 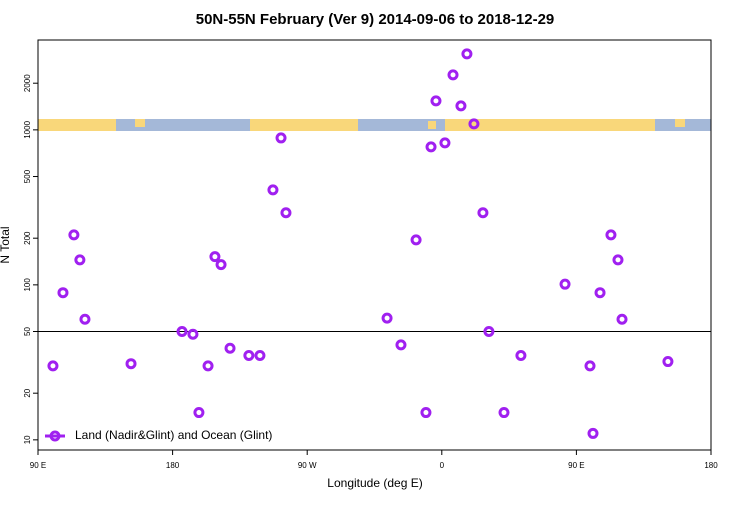 I want to click on x-tick-label: 90 W, so click(x=307, y=465).